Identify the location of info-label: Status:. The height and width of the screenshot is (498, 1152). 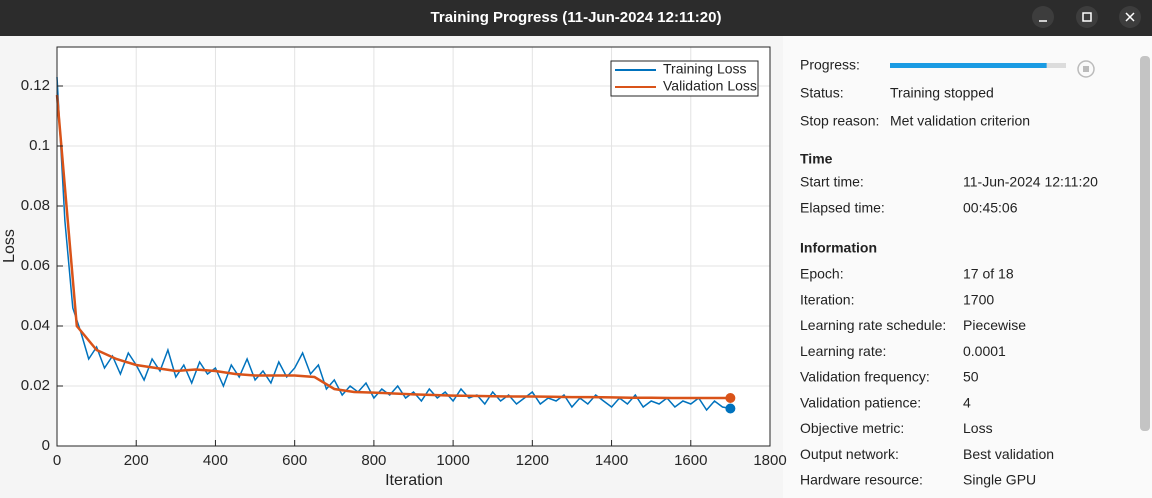
(822, 93).